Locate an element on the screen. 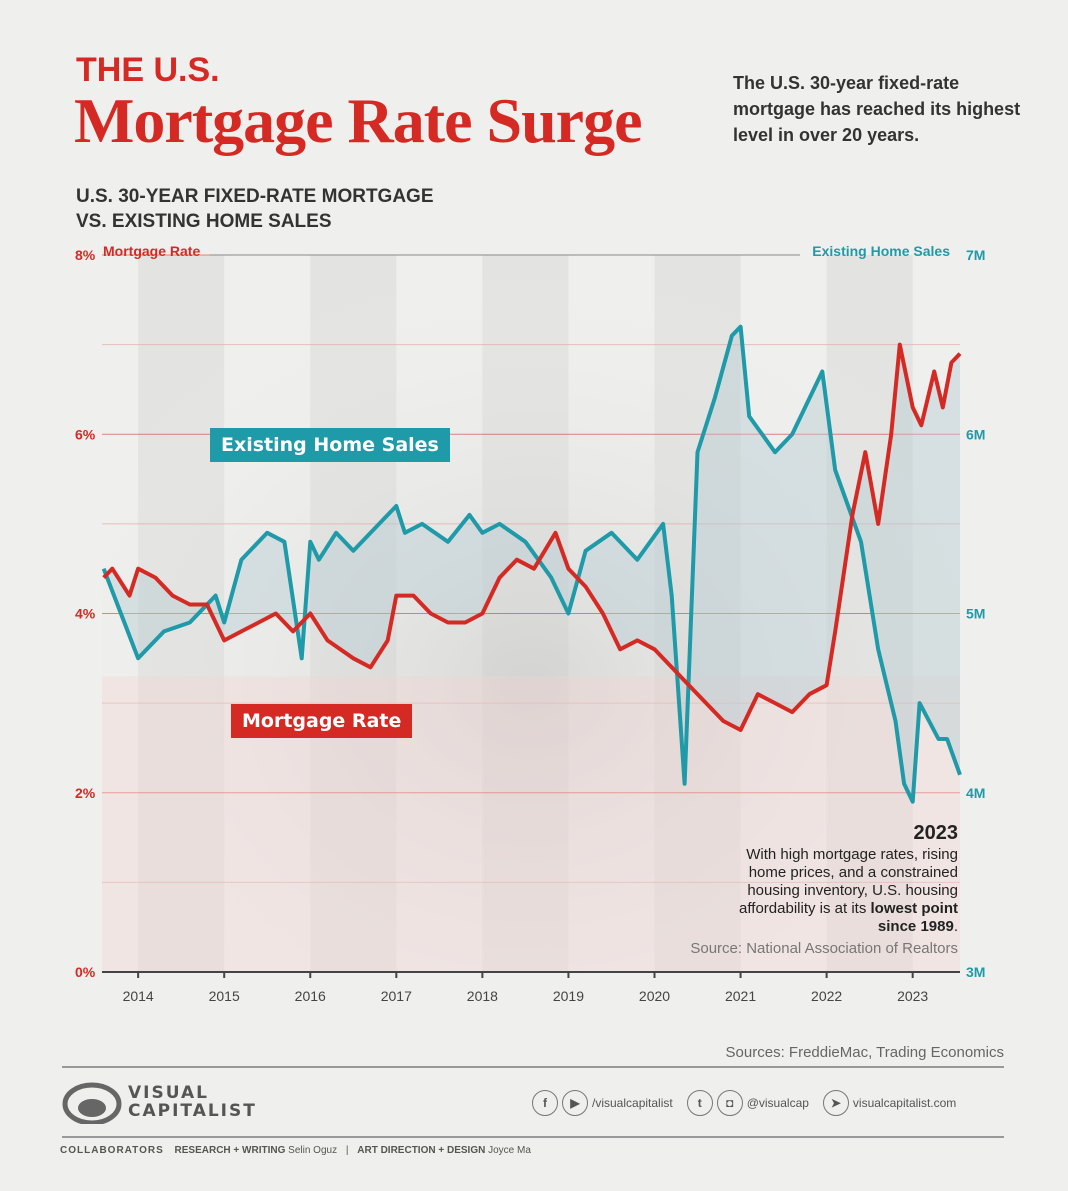 Image resolution: width=1068 pixels, height=1191 pixels. collab-label: COLLABORATORS is located at coordinates (112, 1150).